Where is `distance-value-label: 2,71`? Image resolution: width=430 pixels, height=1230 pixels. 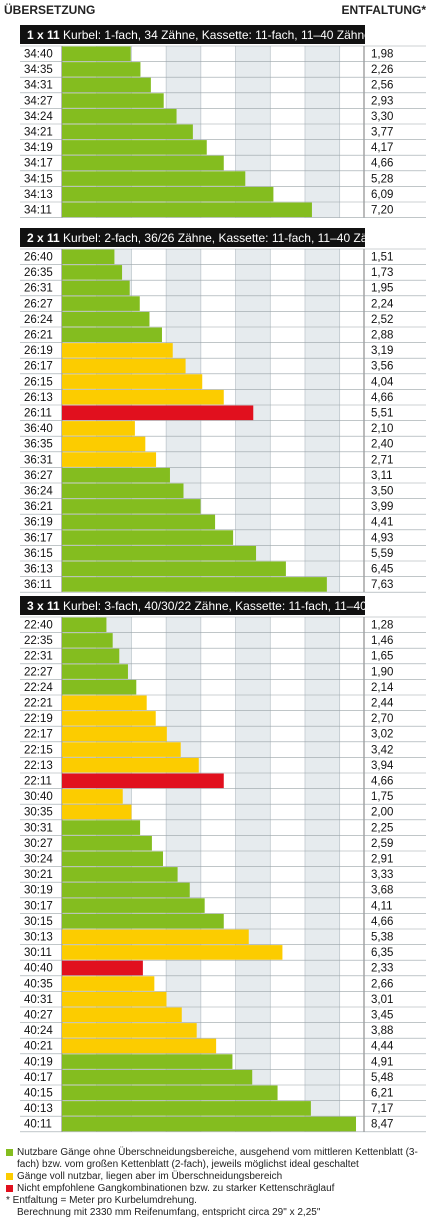
distance-value-label: 2,71 is located at coordinates (382, 460).